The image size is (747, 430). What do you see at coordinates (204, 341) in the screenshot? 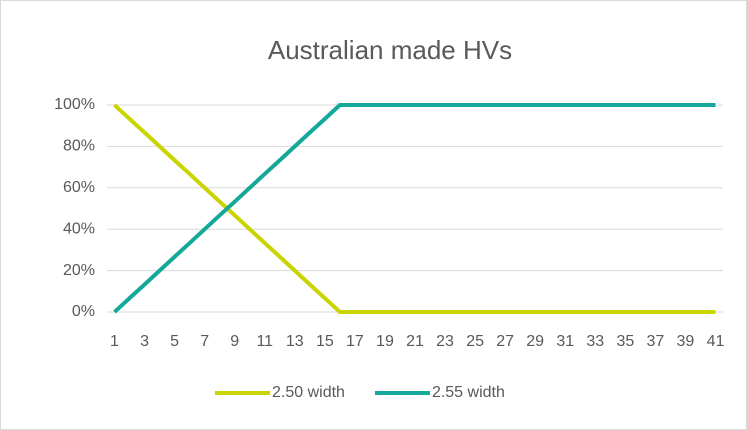
I see `x-tick-label: 7` at bounding box center [204, 341].